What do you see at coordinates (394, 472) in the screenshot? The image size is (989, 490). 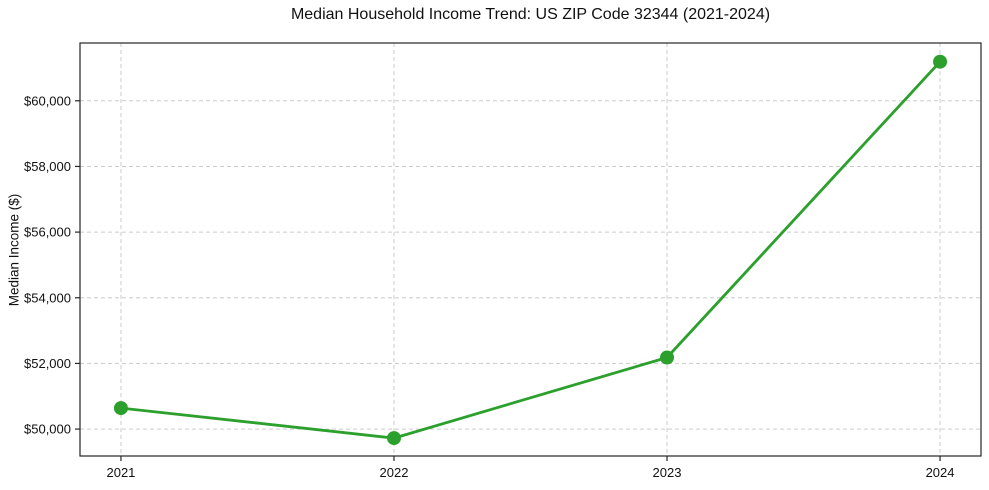 I see `x-tick-label: 2022` at bounding box center [394, 472].